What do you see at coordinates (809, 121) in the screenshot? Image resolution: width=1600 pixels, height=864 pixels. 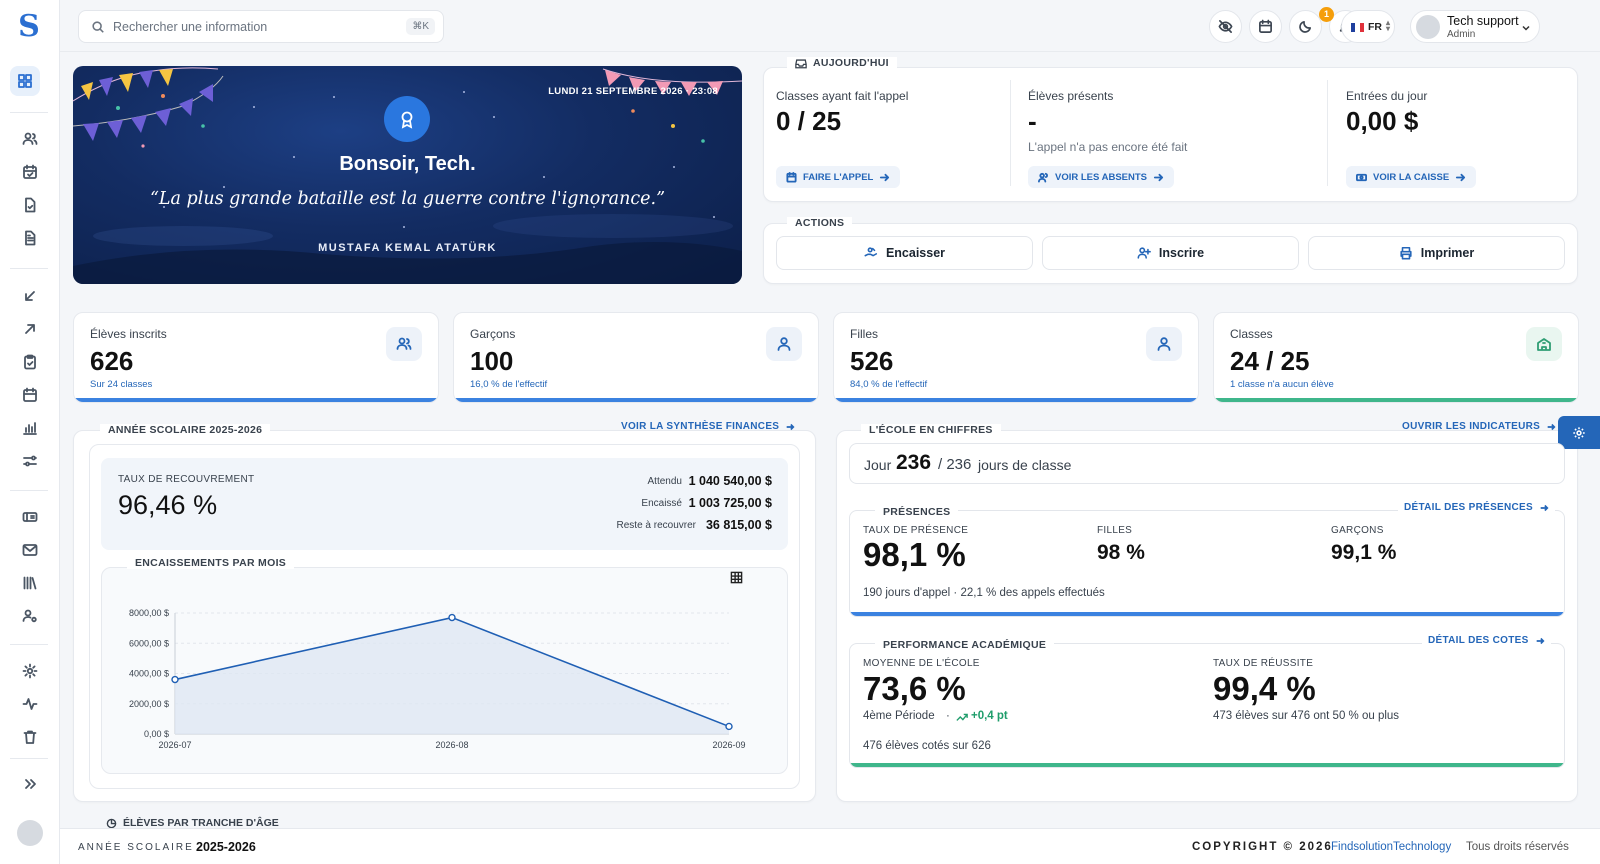 I see `classes-called-value: 0 / 25` at bounding box center [809, 121].